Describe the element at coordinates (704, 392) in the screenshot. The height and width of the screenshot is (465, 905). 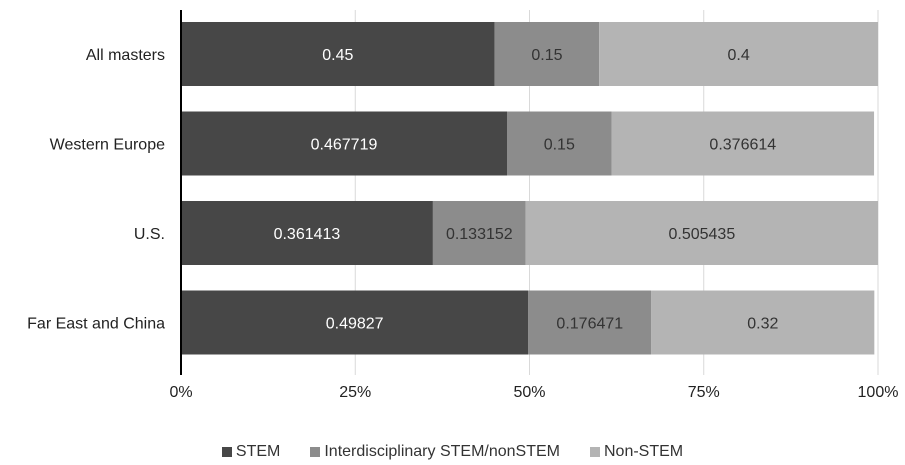
I see `x-tick-label: 75%` at that location.